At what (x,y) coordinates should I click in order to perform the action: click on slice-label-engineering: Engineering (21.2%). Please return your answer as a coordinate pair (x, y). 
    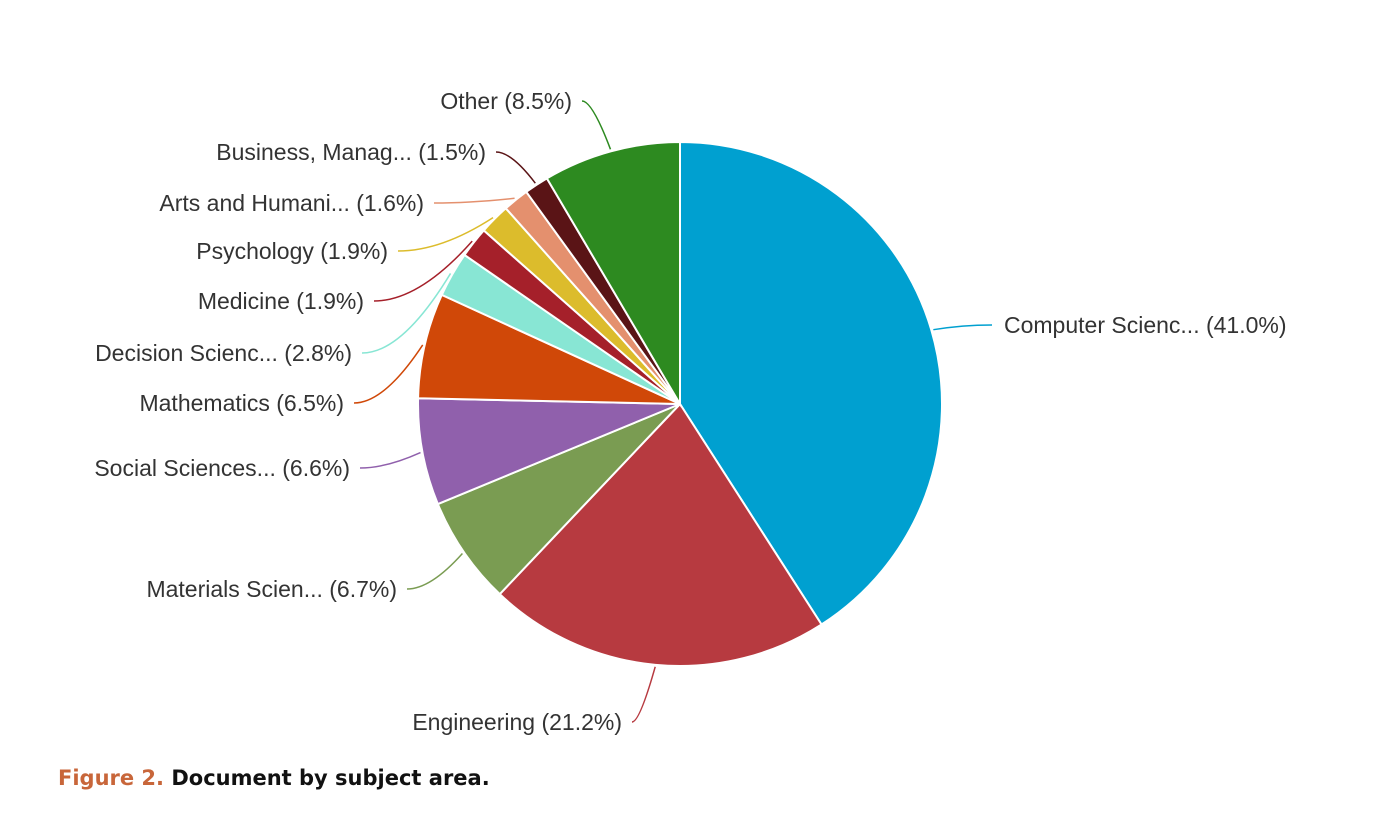
    Looking at the image, I should click on (517, 722).